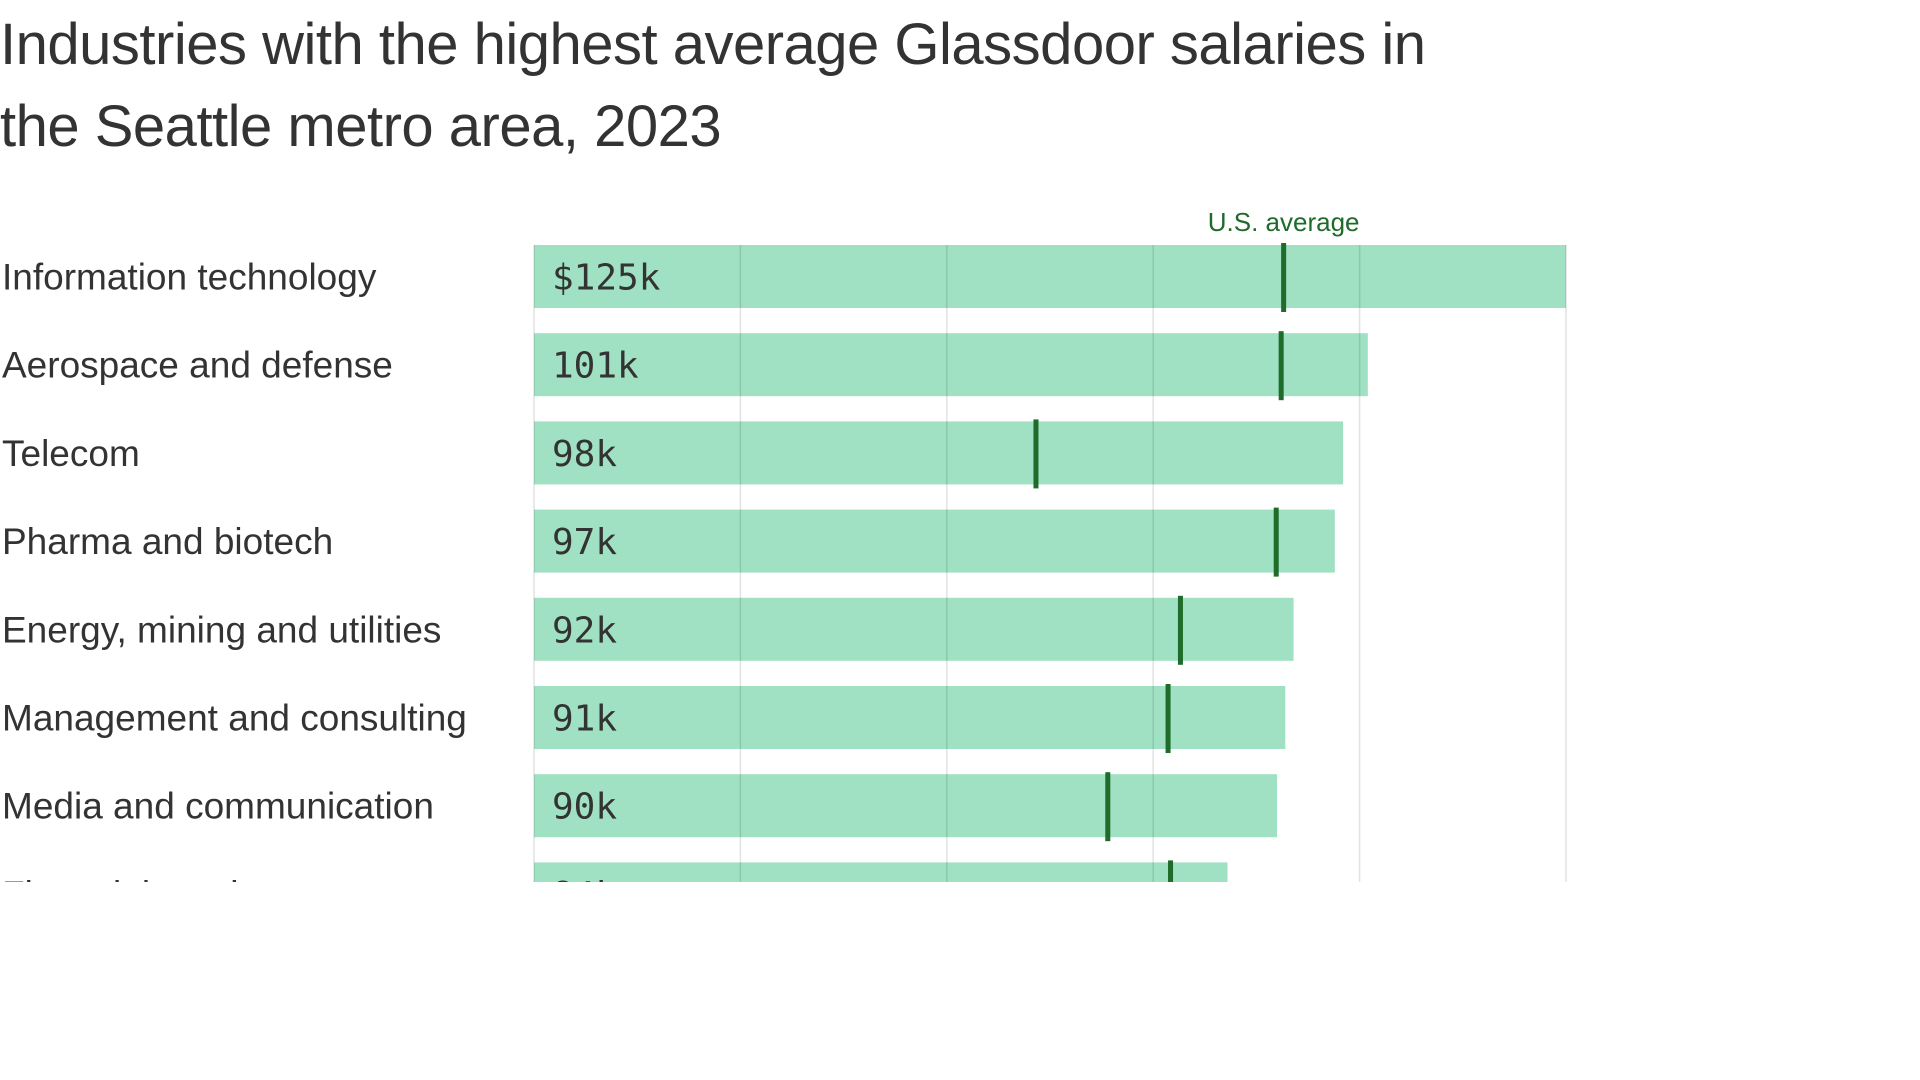 This screenshot has height=1080, width=1920. Describe the element at coordinates (234, 718) in the screenshot. I see `category-label: Management and consulting` at that location.